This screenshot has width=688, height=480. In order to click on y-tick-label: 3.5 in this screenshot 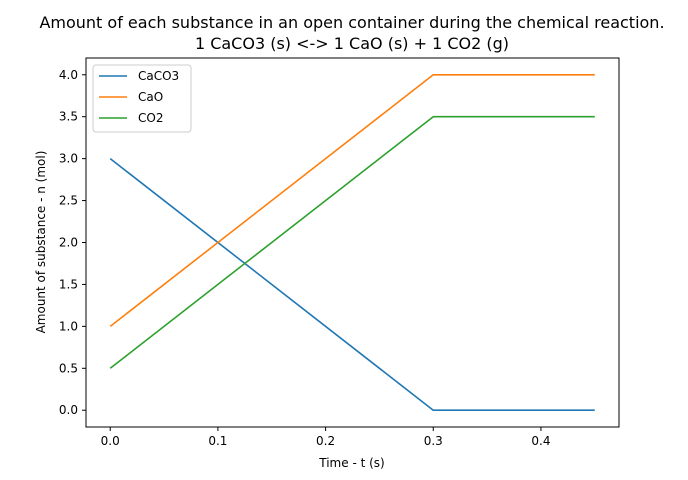, I will do `click(68, 117)`.